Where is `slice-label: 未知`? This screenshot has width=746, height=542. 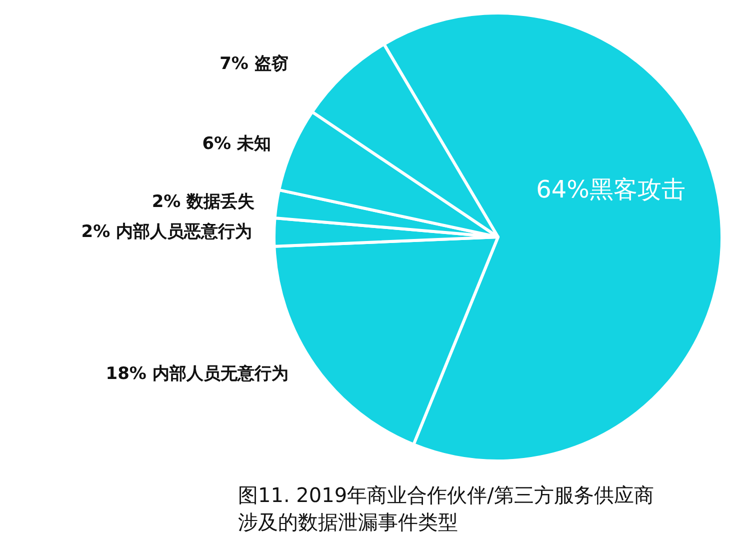
slice-label: 未知 is located at coordinates (253, 144).